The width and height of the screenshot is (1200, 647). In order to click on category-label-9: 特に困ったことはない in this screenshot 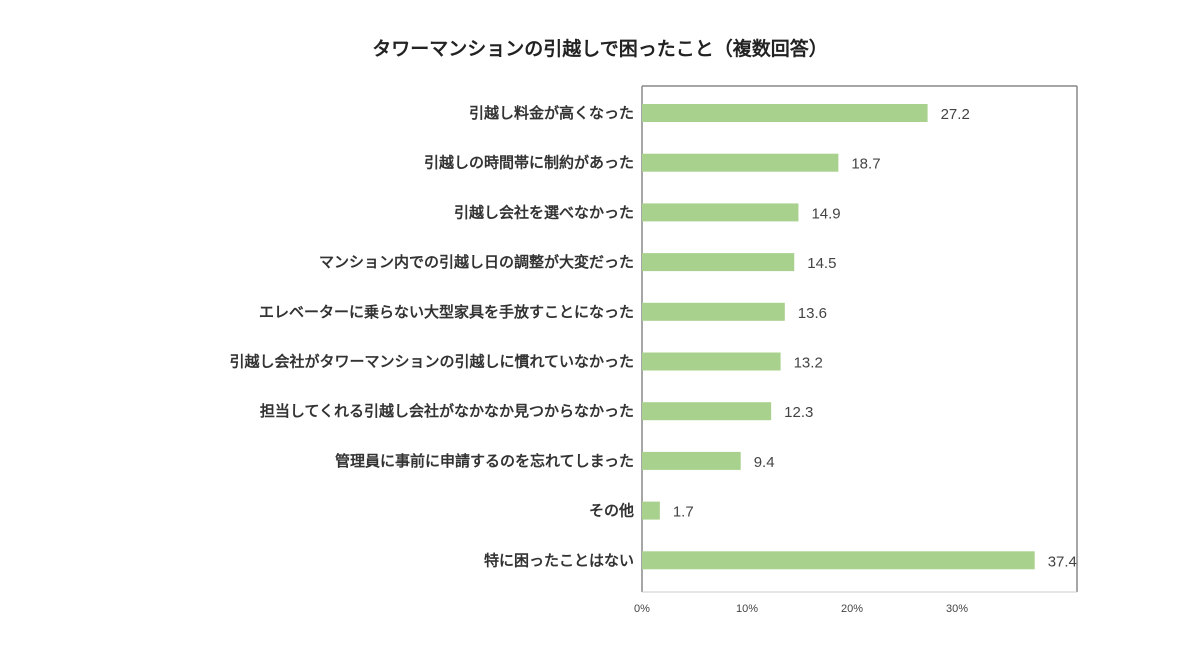, I will do `click(559, 560)`.